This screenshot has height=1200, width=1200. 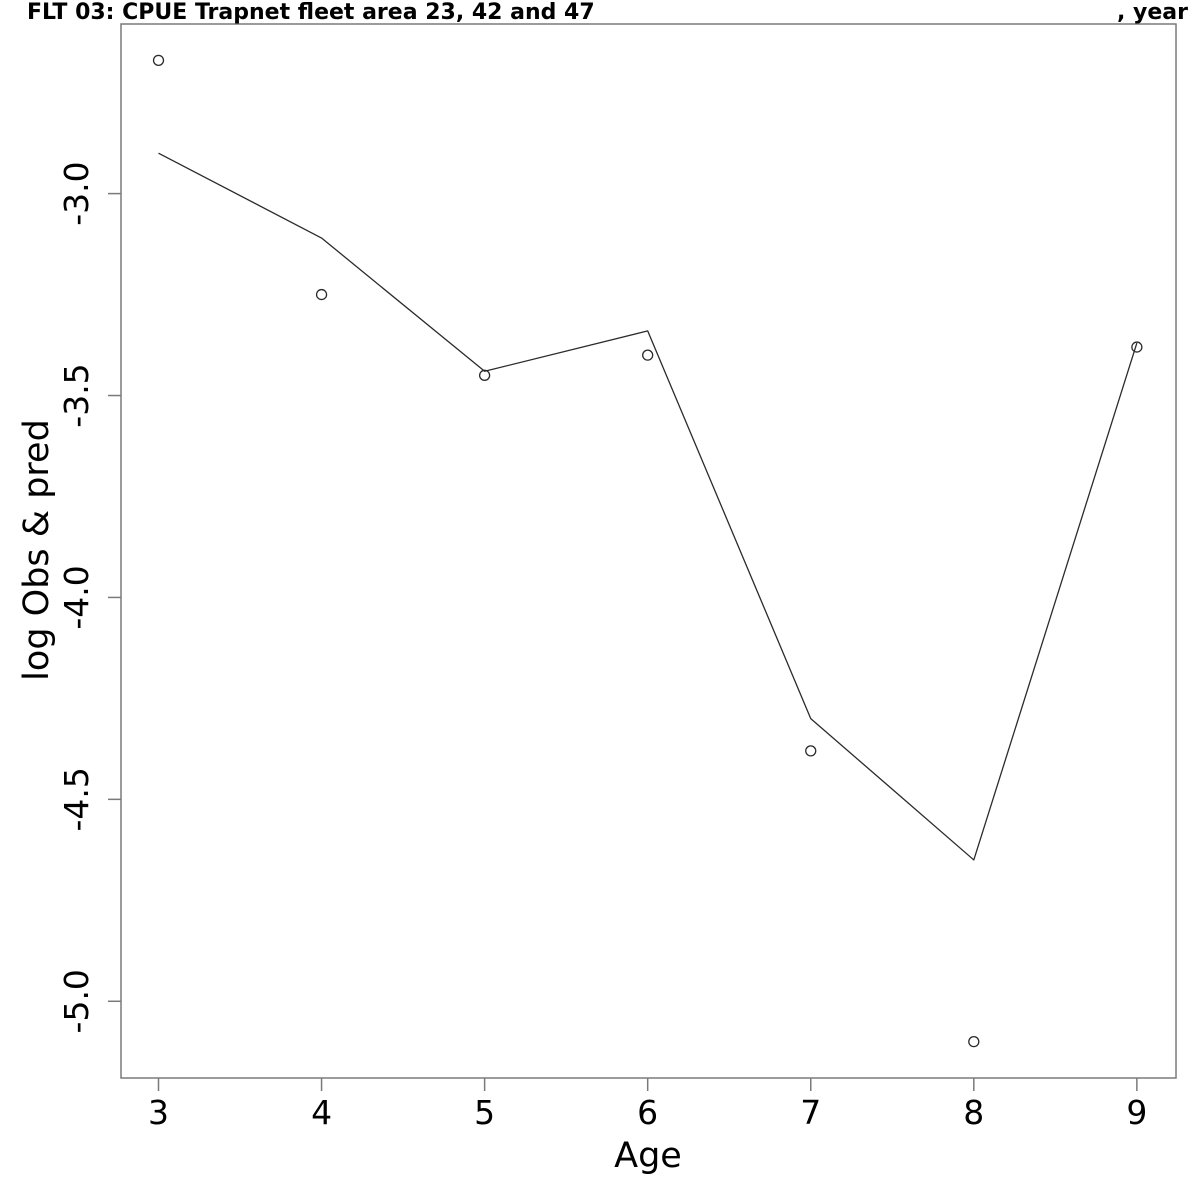 What do you see at coordinates (810, 1112) in the screenshot?
I see `x-tick-label: 7` at bounding box center [810, 1112].